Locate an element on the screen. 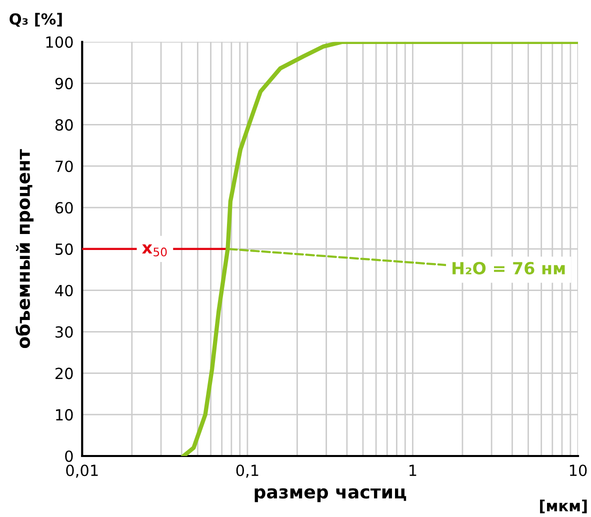 The width and height of the screenshot is (591, 517). y-tick-label: 30 is located at coordinates (64, 332).